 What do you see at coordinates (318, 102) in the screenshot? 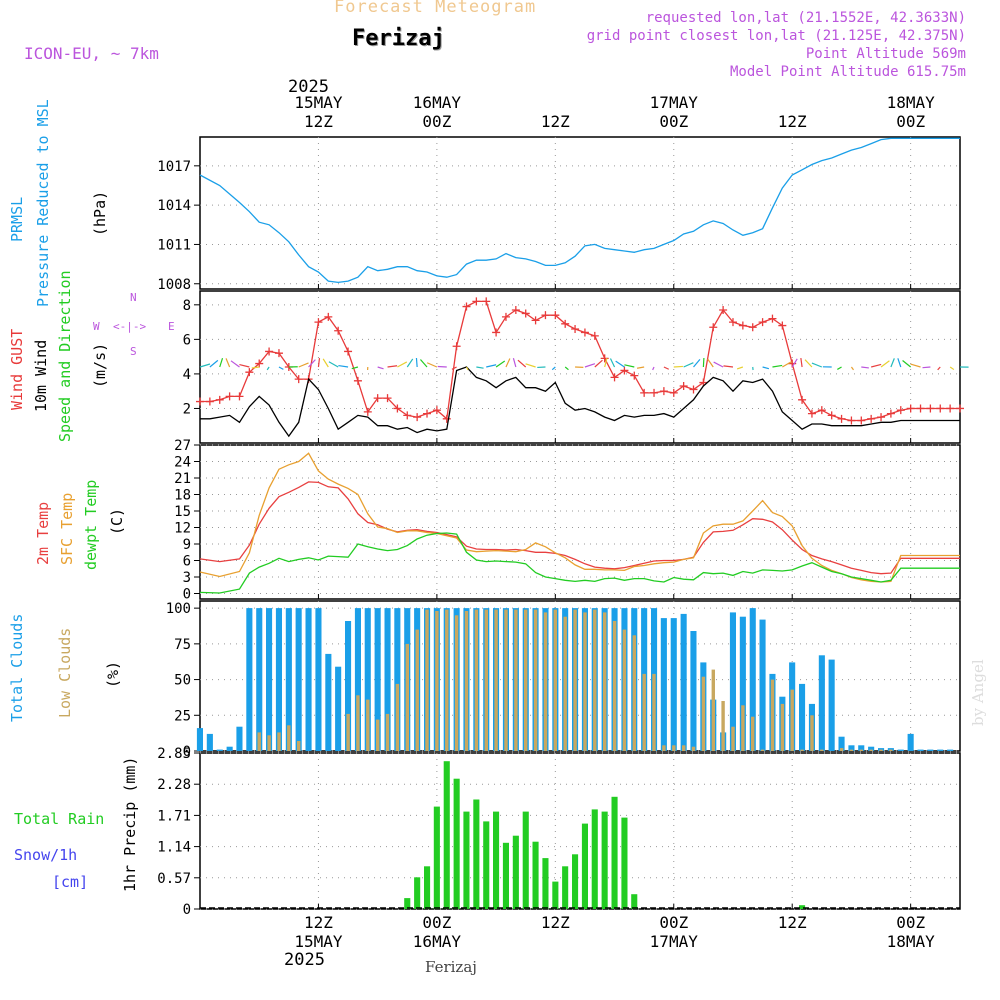
I see `top-date-label: 15MAY` at bounding box center [318, 102].